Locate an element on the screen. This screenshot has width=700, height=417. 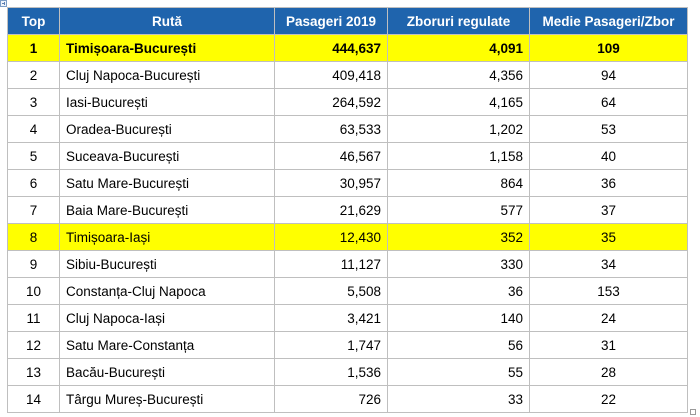
cell-flights: 4,165 is located at coordinates (458, 102).